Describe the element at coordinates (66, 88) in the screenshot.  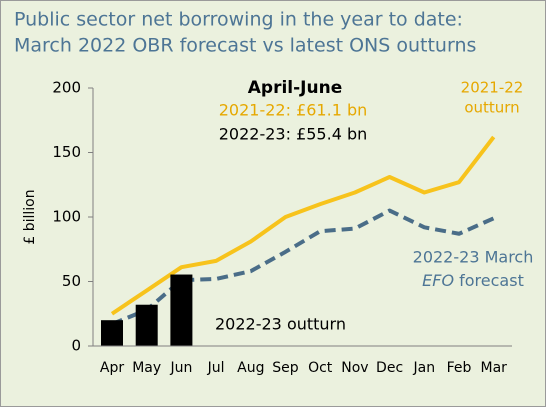
I see `y-tick-label: 200` at that location.